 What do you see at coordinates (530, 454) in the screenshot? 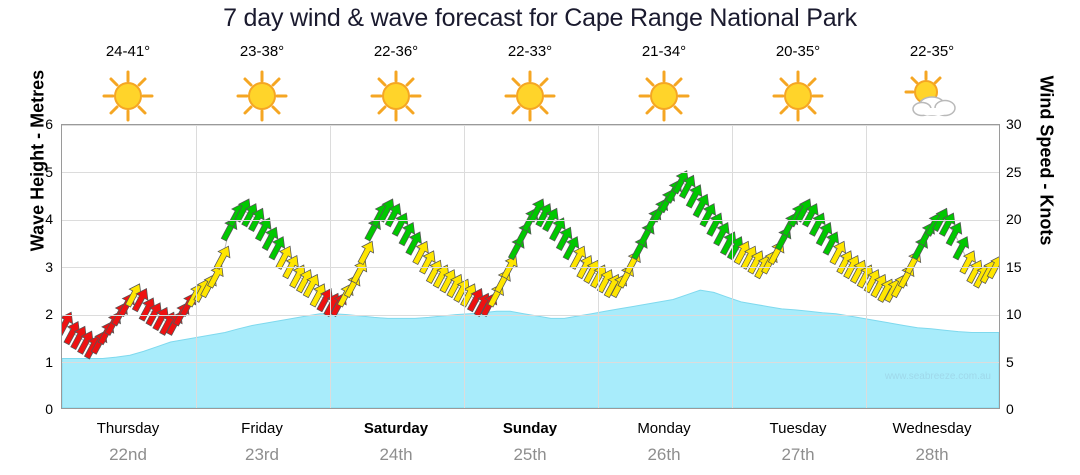
I see `x-date-day-3: 25th` at bounding box center [530, 454].